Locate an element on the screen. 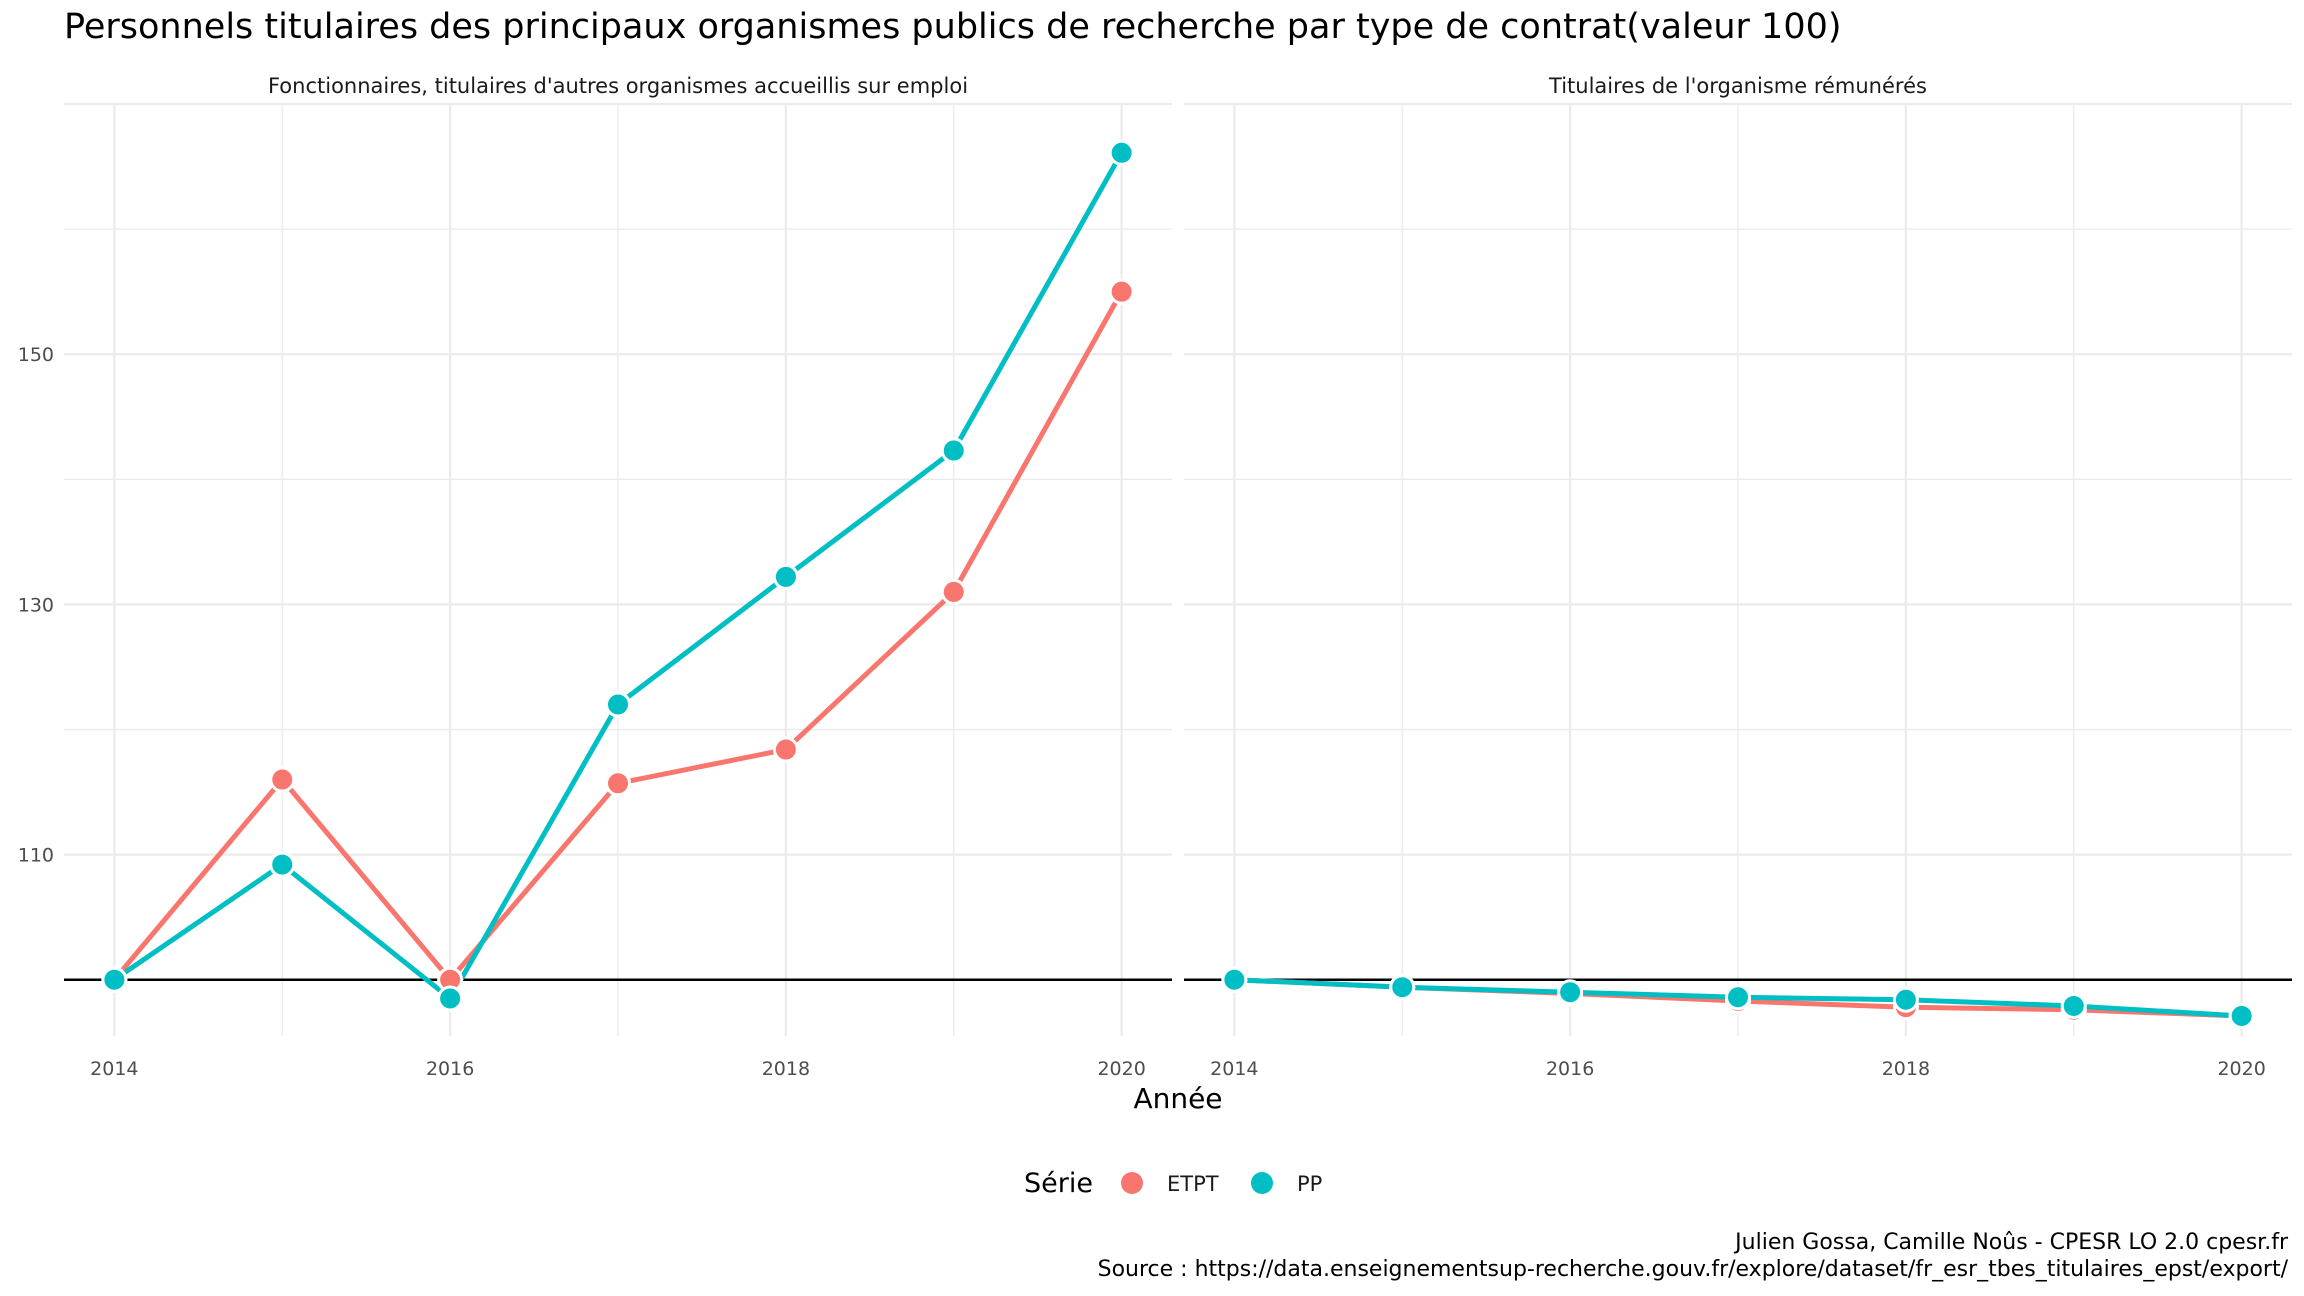 This screenshot has width=2304, height=1296. legend-label-pp: PP is located at coordinates (1309, 1184).